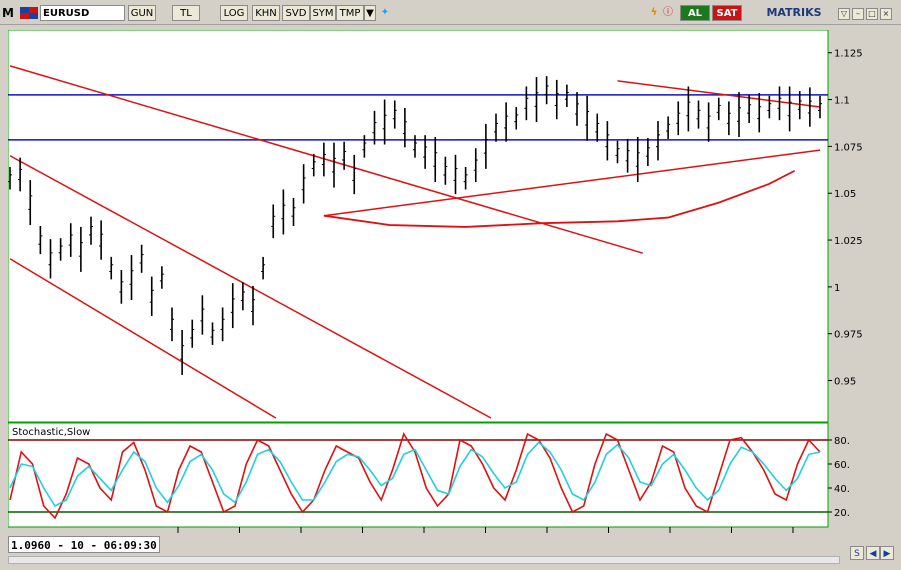 This screenshot has width=901, height=570. What do you see at coordinates (842, 489) in the screenshot?
I see `stoch-y-tick-label: 40.` at bounding box center [842, 489].